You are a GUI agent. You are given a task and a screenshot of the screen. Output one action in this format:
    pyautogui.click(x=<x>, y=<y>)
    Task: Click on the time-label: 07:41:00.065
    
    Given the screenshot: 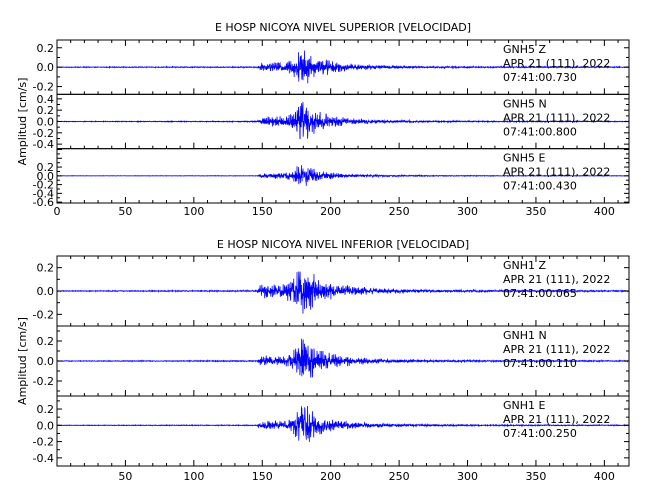 What is the action you would take?
    pyautogui.click(x=540, y=293)
    